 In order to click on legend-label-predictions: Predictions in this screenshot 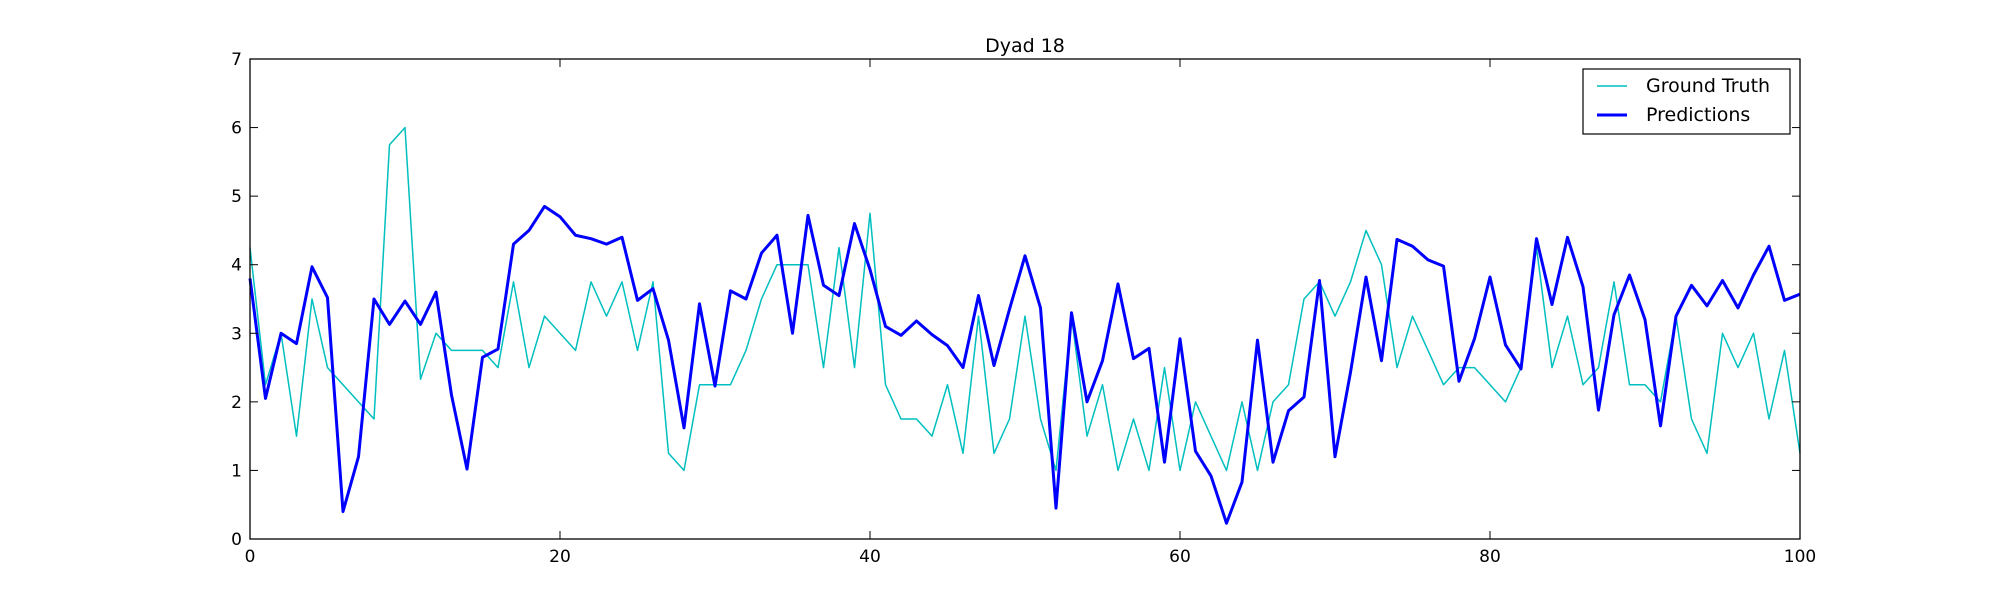, I will do `click(1698, 115)`.